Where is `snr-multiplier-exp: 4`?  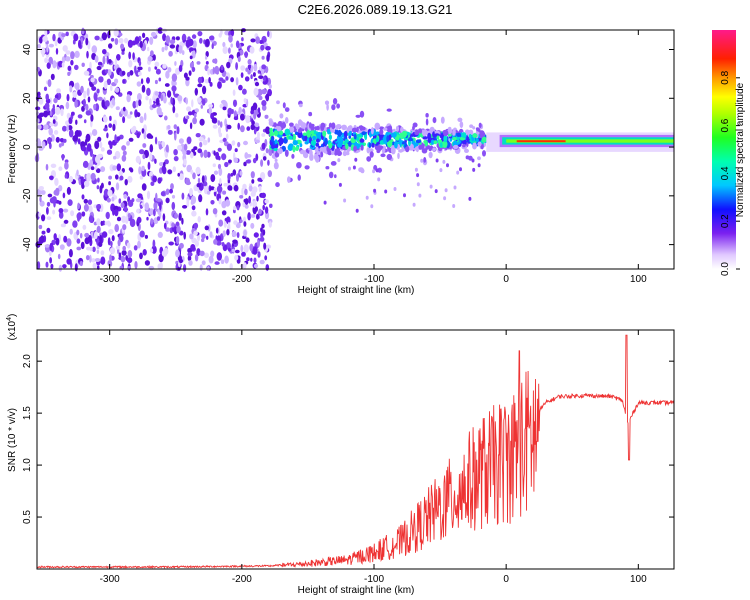 snr-multiplier-exp: 4 is located at coordinates (9, 319).